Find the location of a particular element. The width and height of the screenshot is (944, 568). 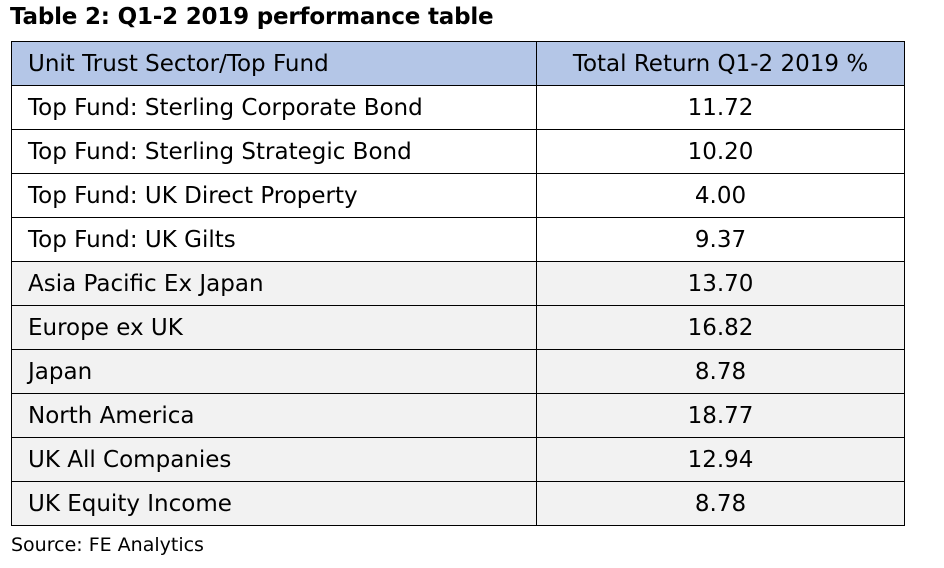

sector-cell: UK Equity Income is located at coordinates (274, 503).